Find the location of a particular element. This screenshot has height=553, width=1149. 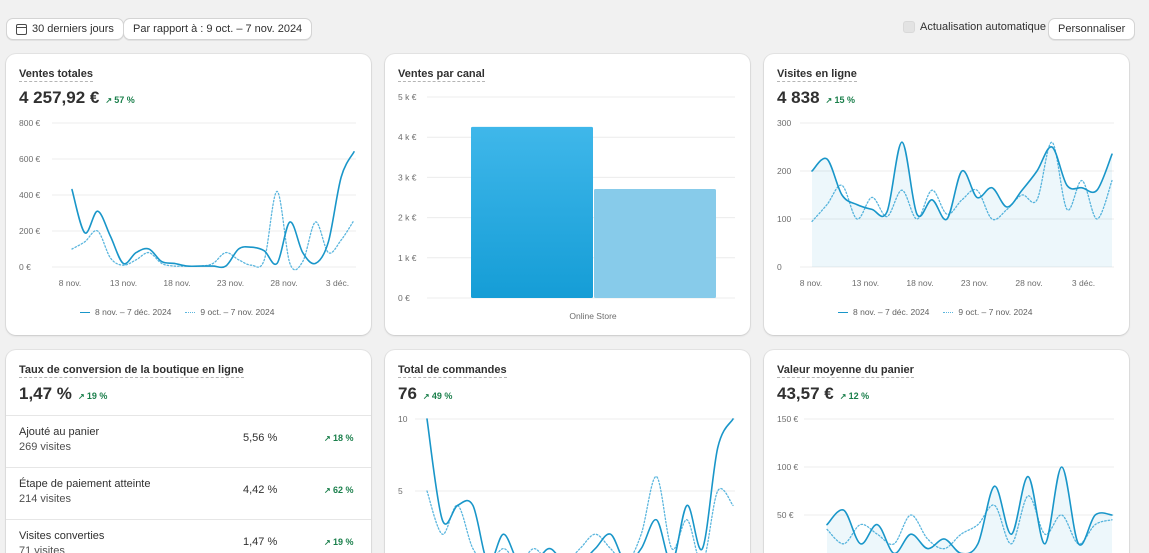

metric-change: 19 % is located at coordinates (93, 396).